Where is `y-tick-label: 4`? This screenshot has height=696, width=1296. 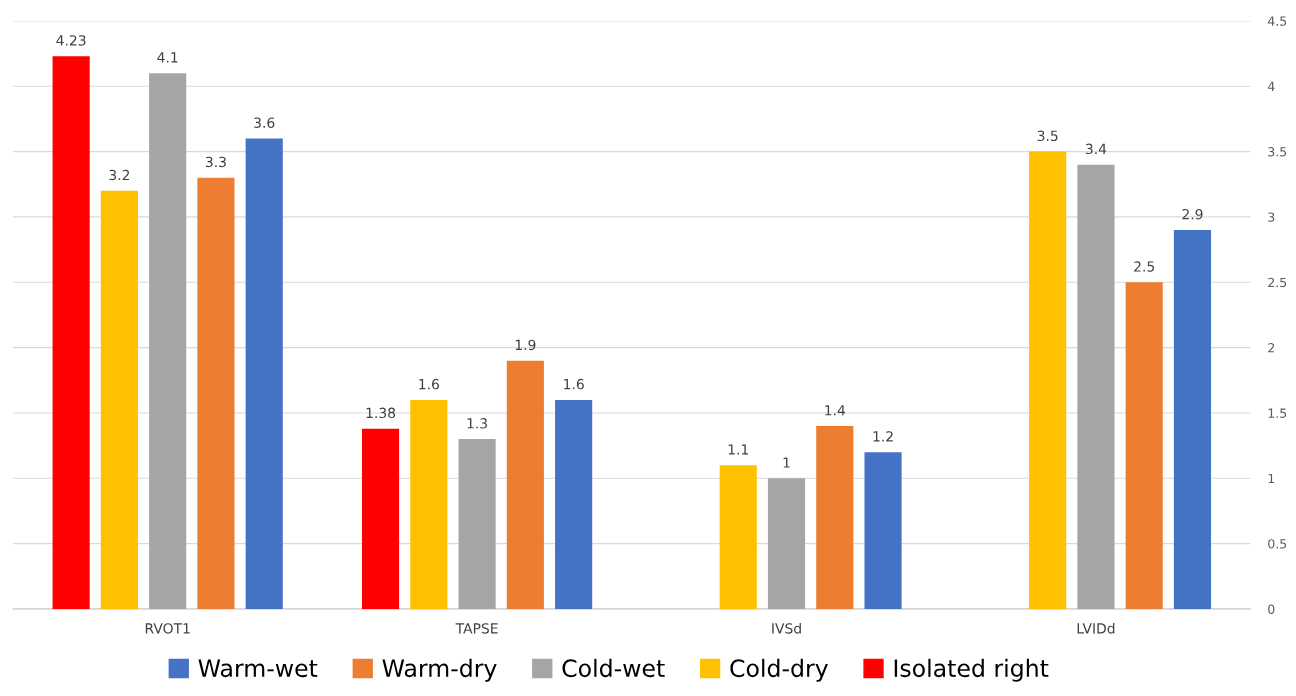
y-tick-label: 4 is located at coordinates (1271, 86).